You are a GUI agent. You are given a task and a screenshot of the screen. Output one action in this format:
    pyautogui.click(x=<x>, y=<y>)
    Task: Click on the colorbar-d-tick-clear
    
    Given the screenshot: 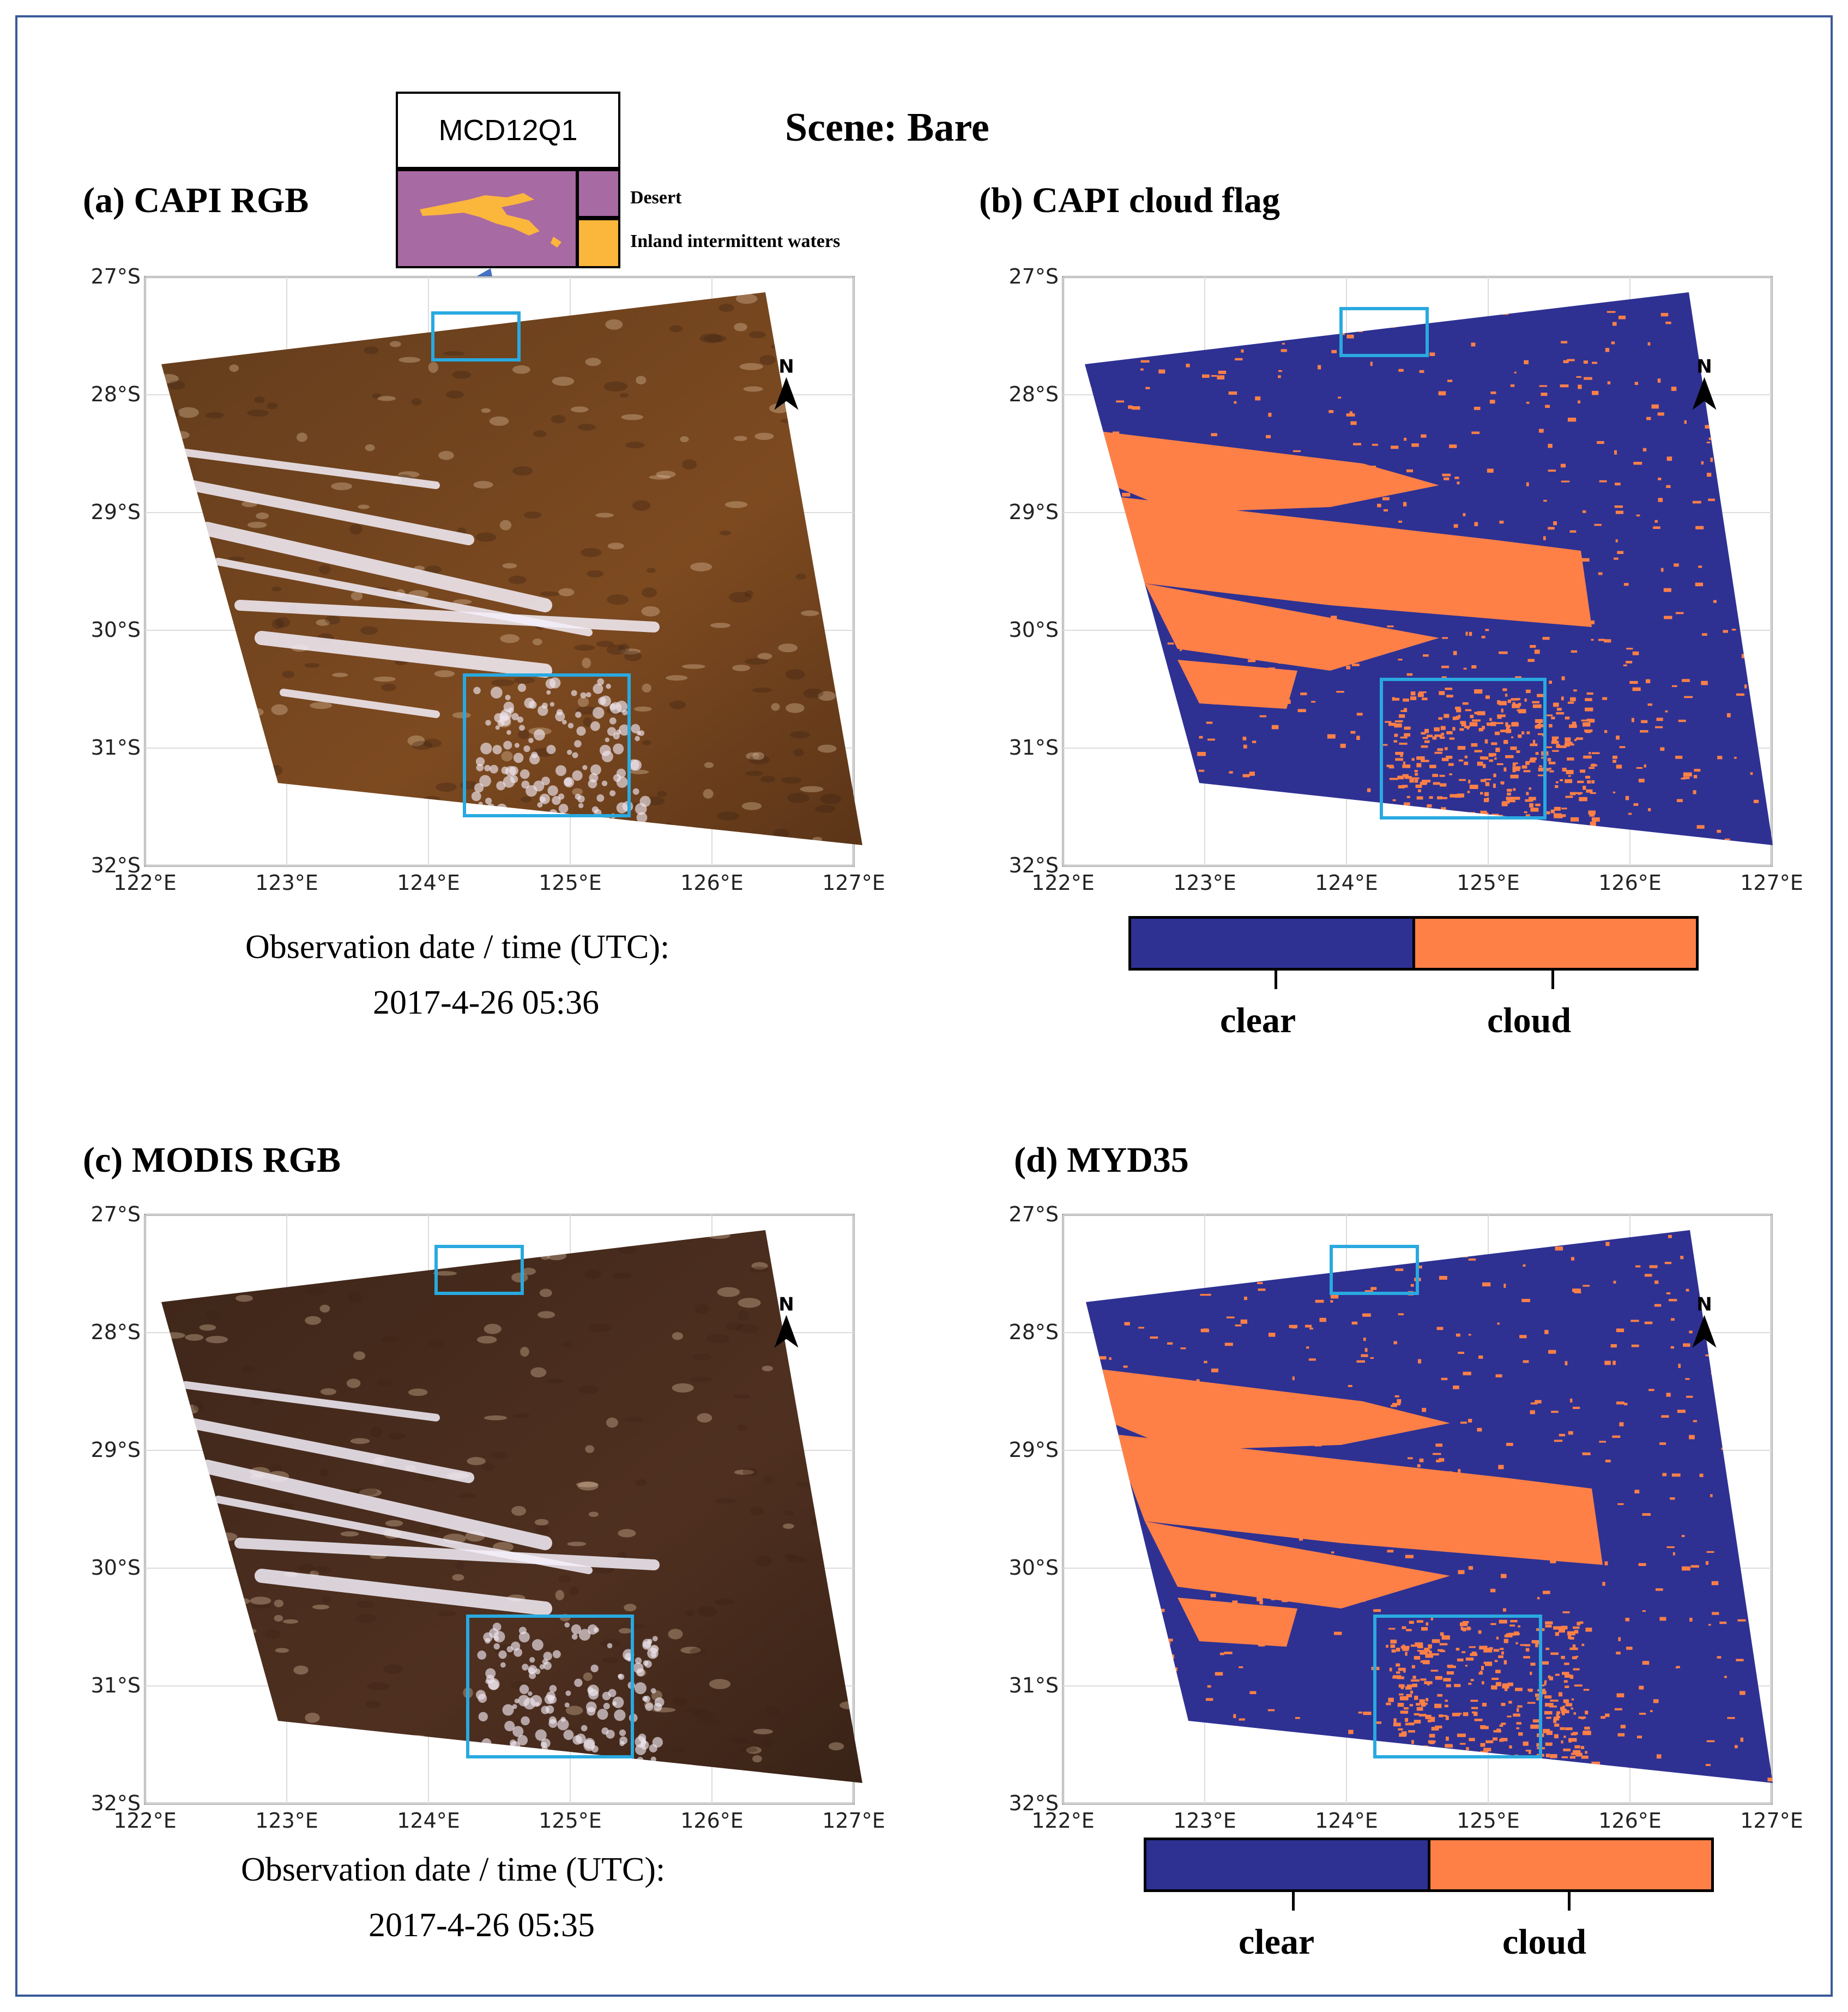 What is the action you would take?
    pyautogui.click(x=1294, y=1901)
    